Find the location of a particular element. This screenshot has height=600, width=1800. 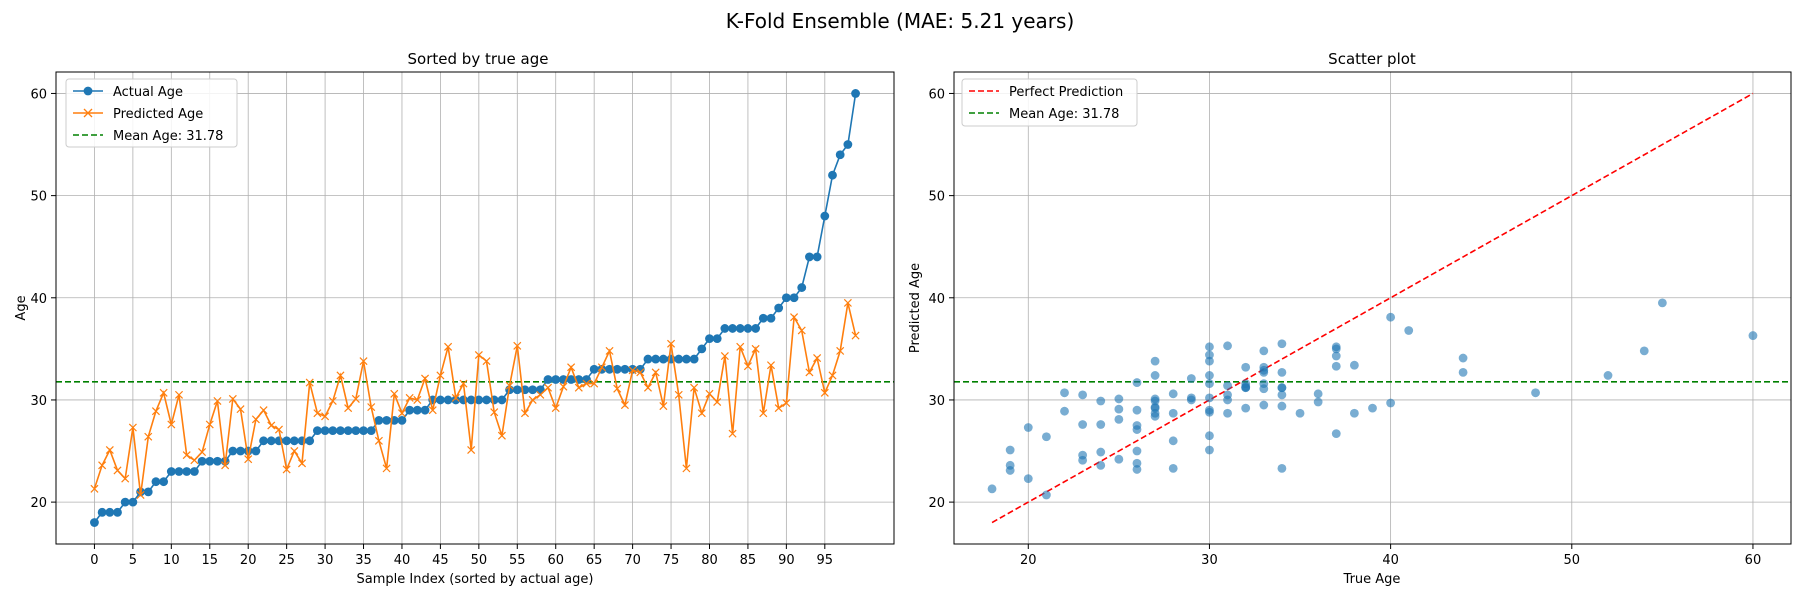

y-tick-label: 40 is located at coordinates (38, 299).